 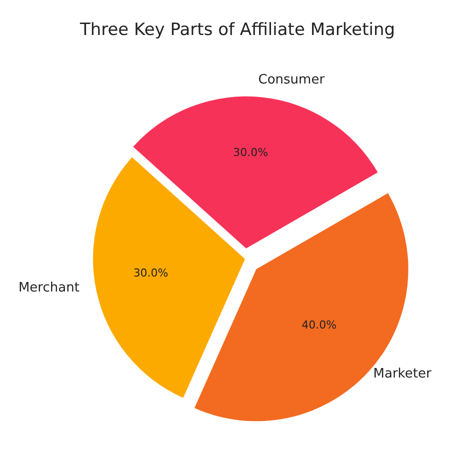 I want to click on chart-title: Three Key Parts of Affiliate Marketing, so click(x=237, y=30).